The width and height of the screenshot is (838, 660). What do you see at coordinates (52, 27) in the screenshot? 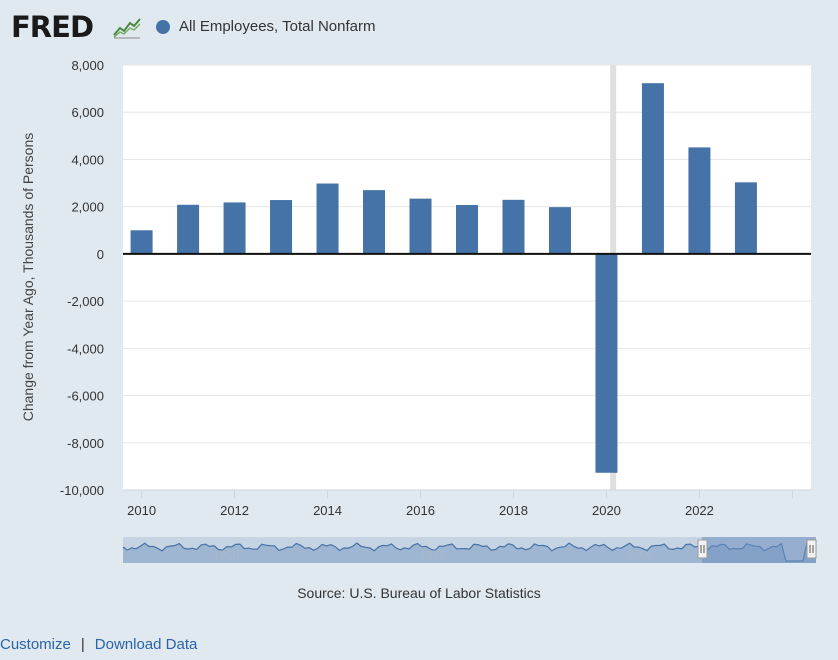
I see `fred-logo: FRED` at bounding box center [52, 27].